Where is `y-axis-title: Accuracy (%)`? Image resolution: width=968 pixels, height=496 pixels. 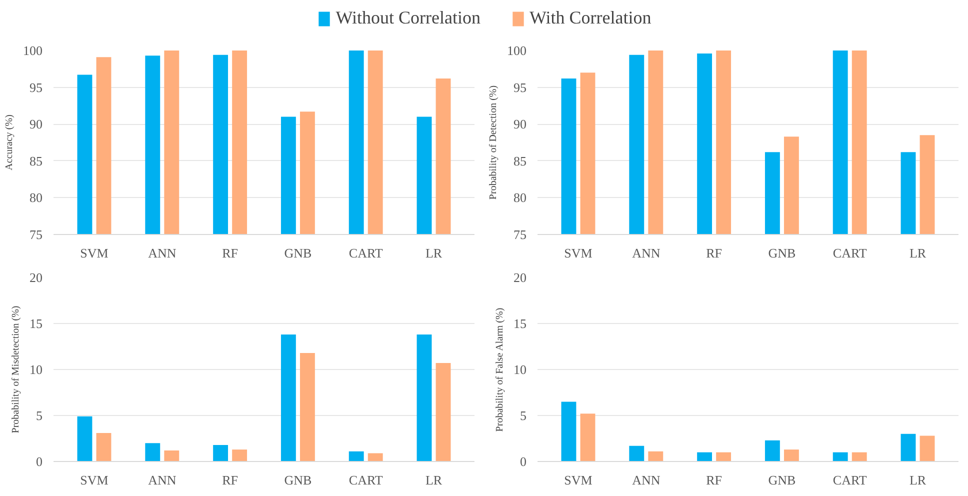 y-axis-title: Accuracy (%) is located at coordinates (9, 142).